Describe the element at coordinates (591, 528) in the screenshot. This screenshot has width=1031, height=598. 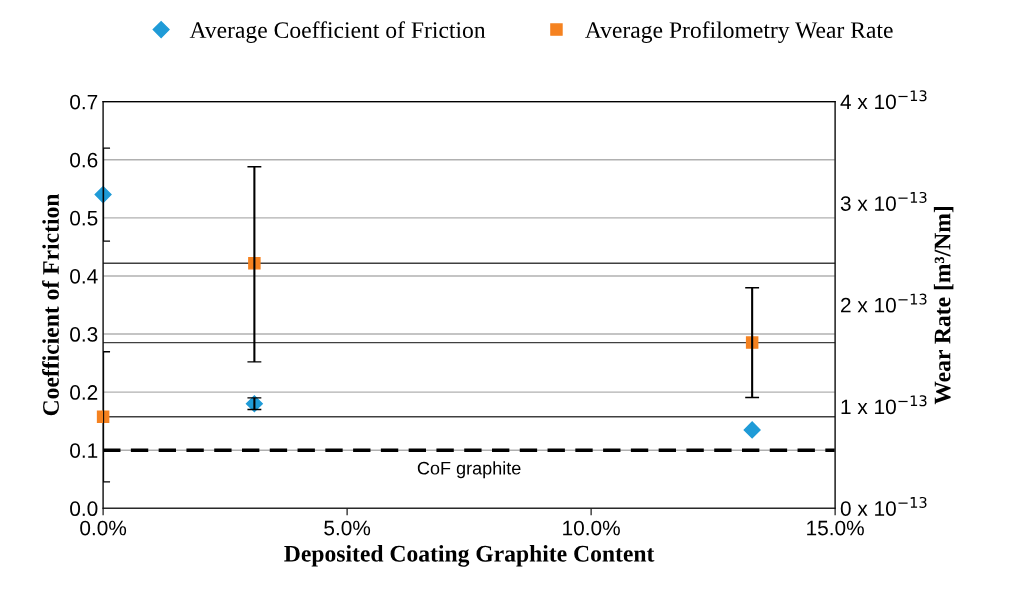
I see `x-tick-label: 10.0%` at that location.